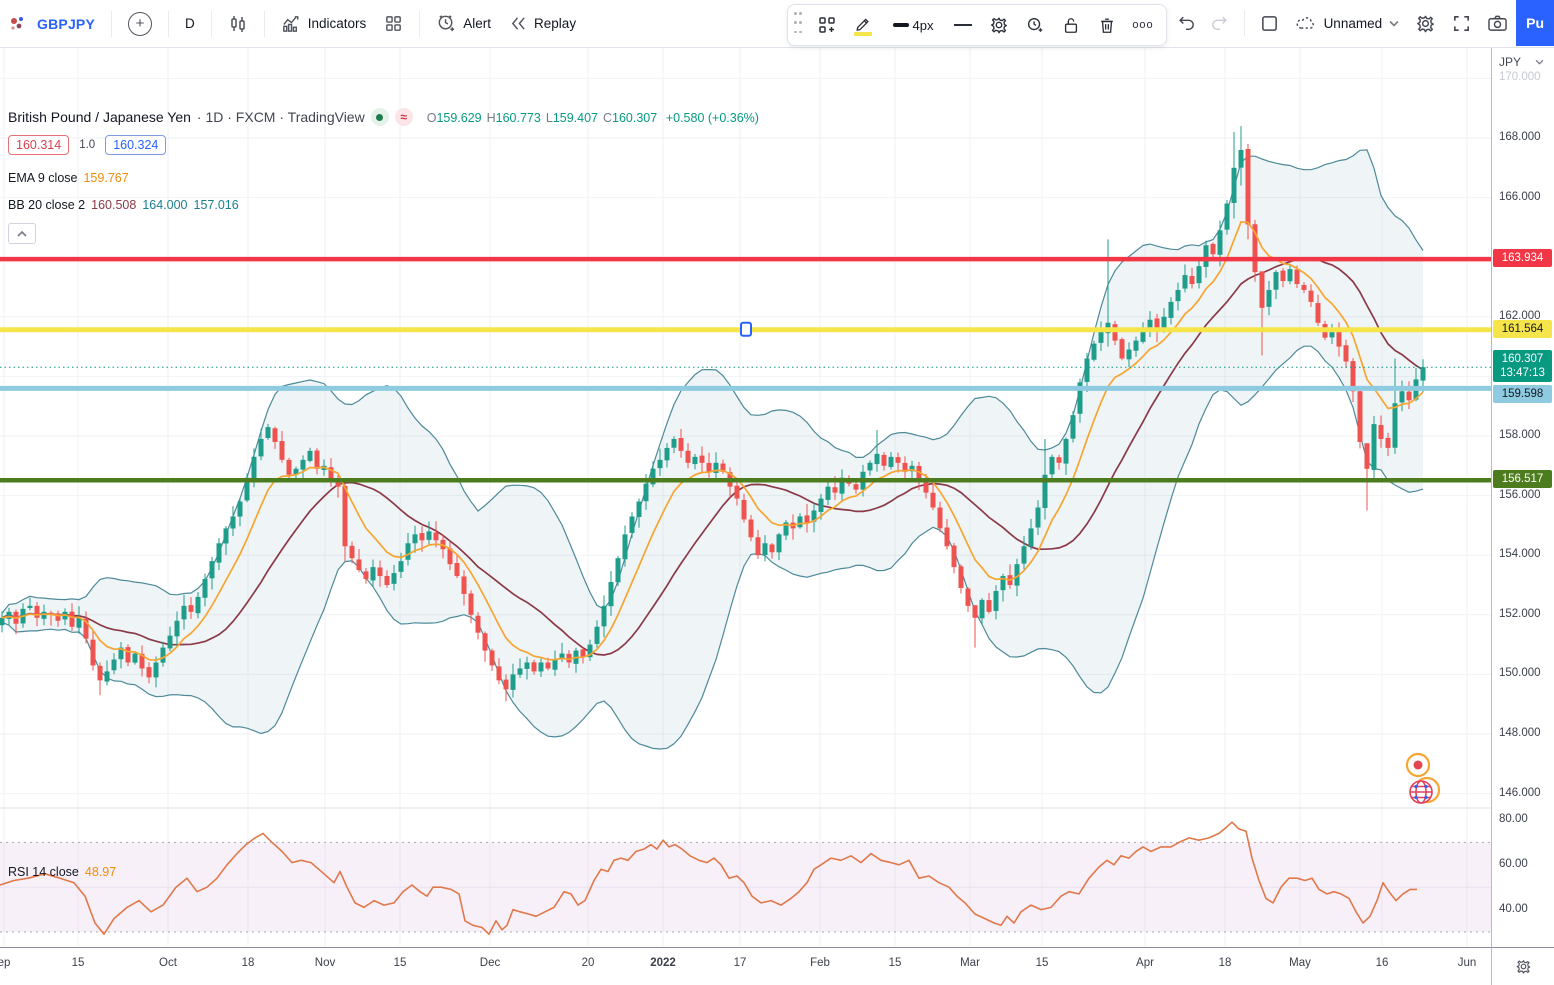 The width and height of the screenshot is (1554, 985). Describe the element at coordinates (1071, 25) in the screenshot. I see `lock-button` at that location.